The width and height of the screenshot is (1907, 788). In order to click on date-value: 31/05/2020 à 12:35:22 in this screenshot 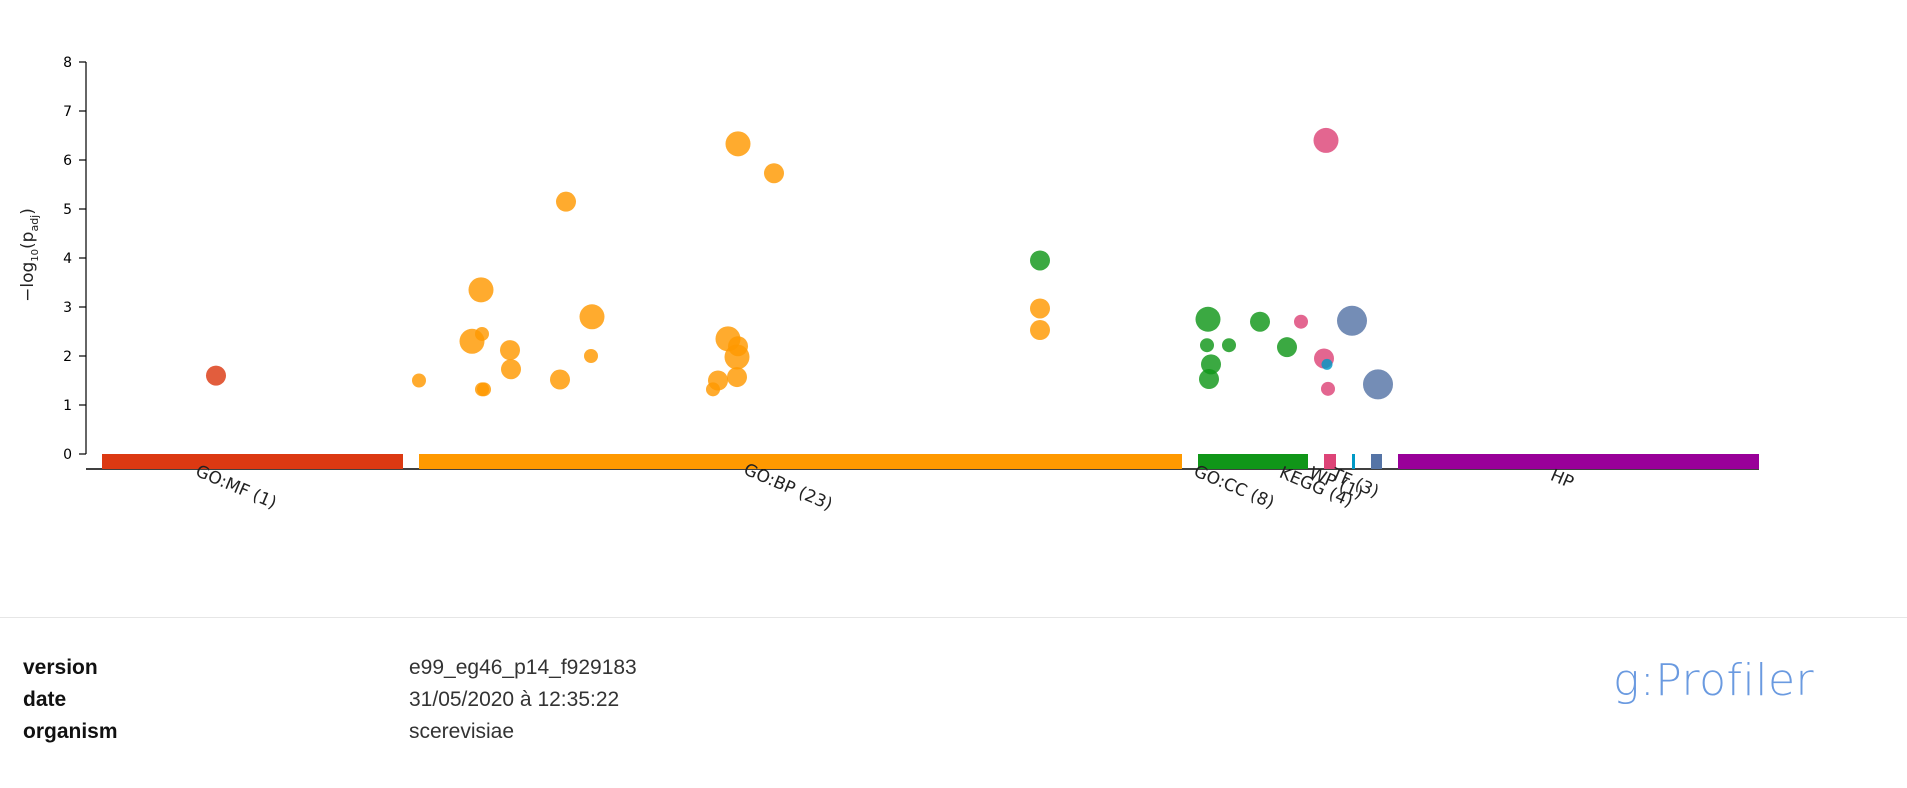, I will do `click(514, 699)`.